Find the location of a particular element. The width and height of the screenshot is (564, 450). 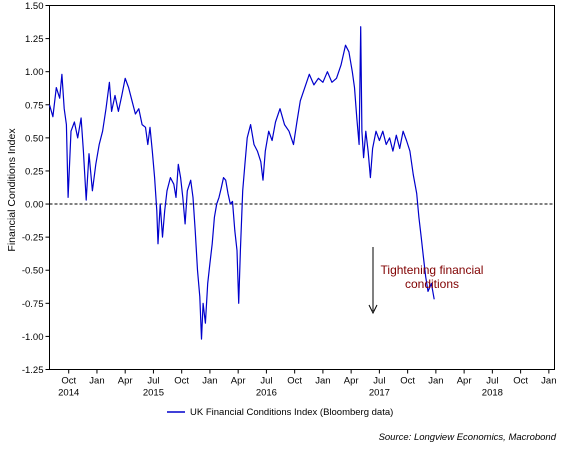

annotation-line-1: Tightening financial is located at coordinates (432, 270).